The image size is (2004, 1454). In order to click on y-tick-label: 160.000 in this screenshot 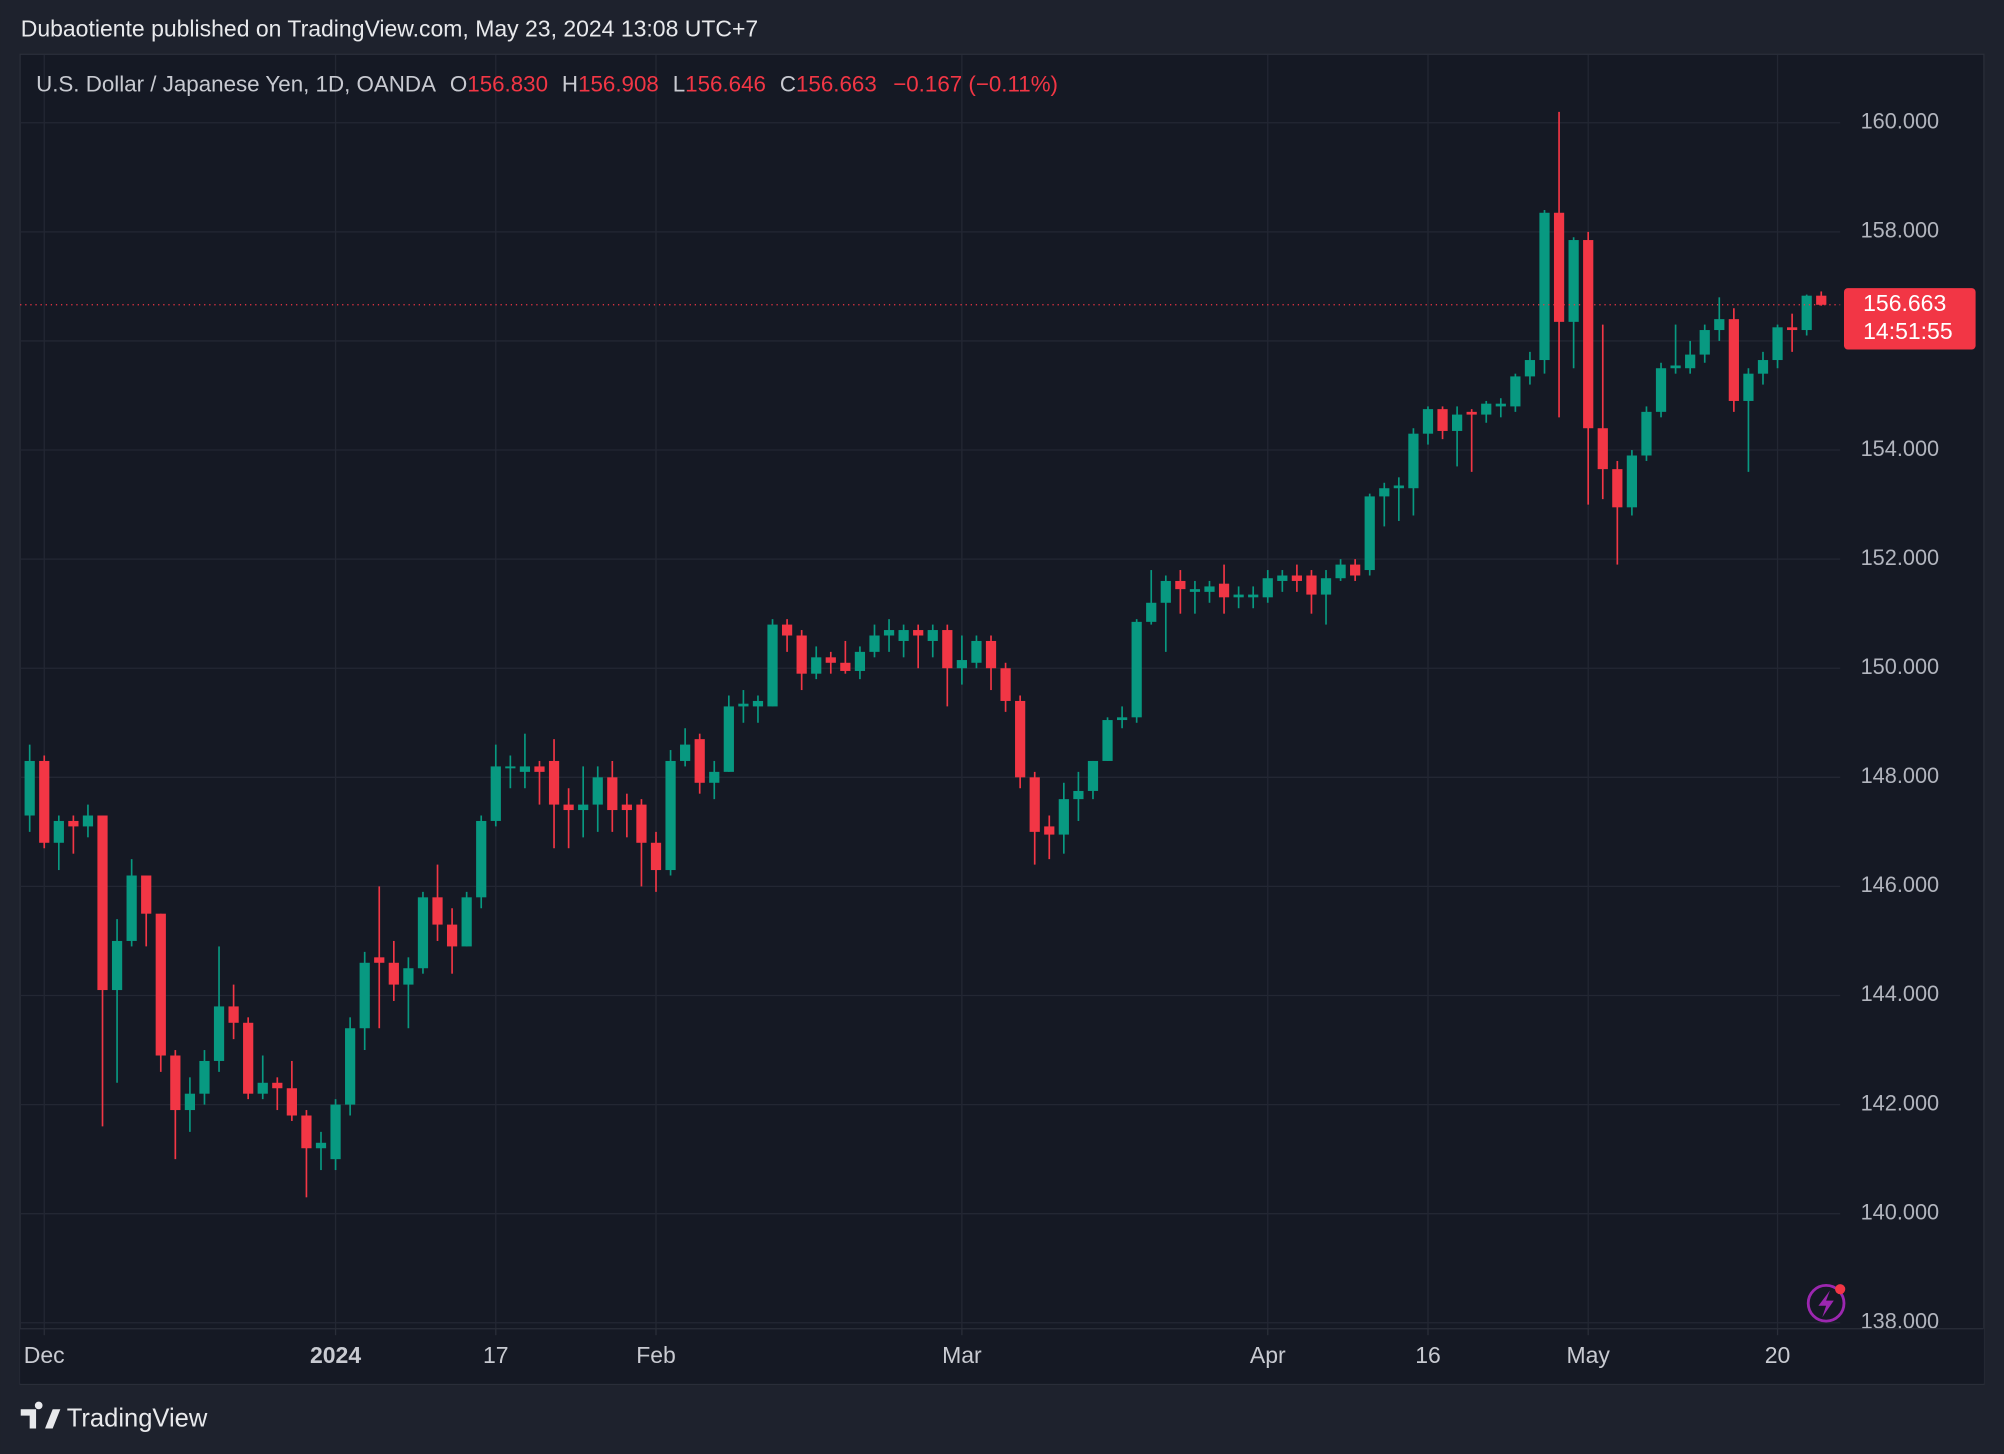, I will do `click(1900, 120)`.